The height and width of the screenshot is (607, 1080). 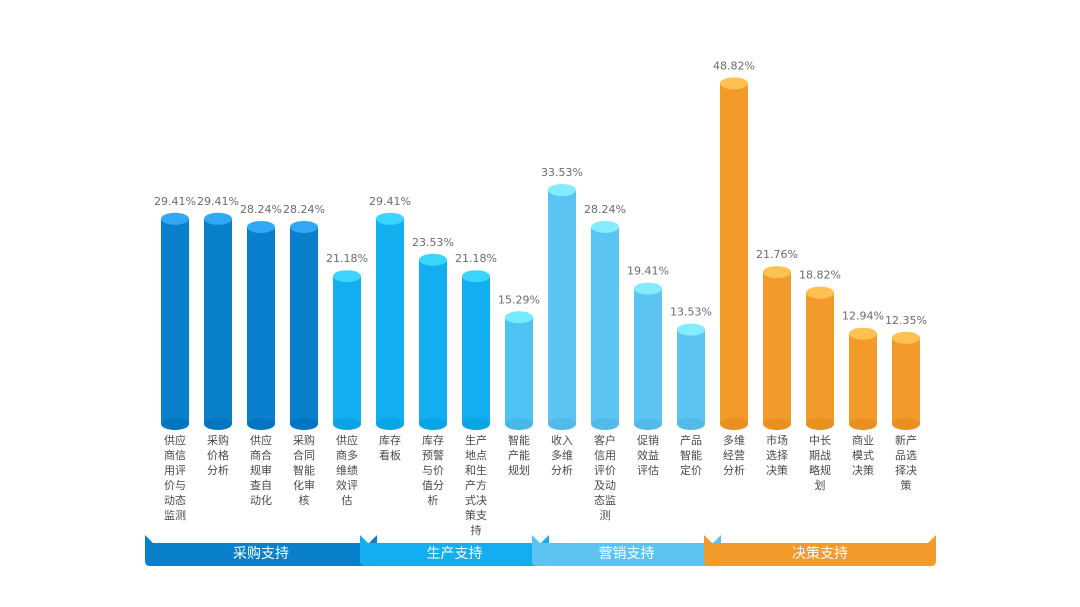 What do you see at coordinates (261, 440) in the screenshot?
I see `category-label-line: 供应` at bounding box center [261, 440].